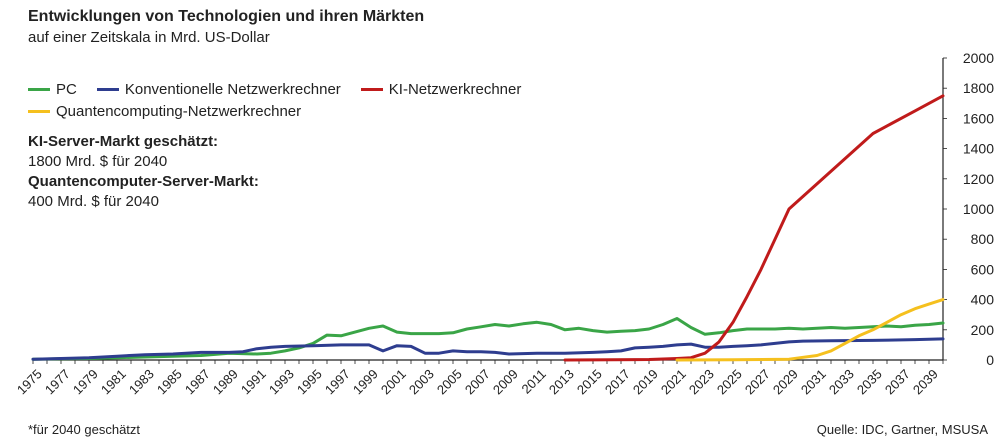 The height and width of the screenshot is (445, 1000). I want to click on x-tick-label: 1981, so click(113, 381).